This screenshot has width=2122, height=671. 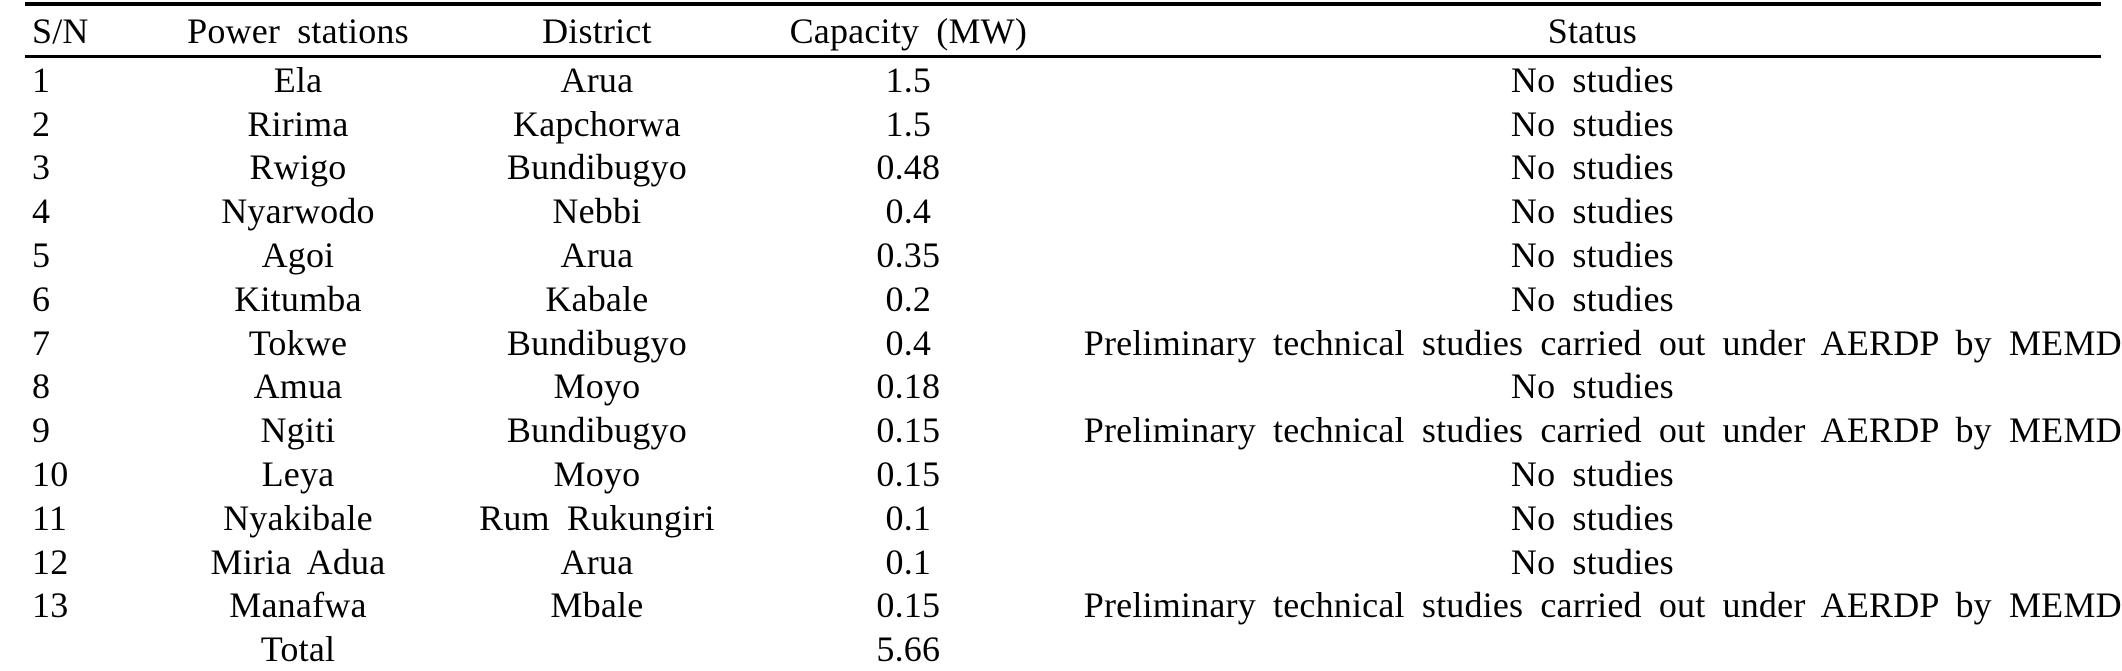 I want to click on cell-district: Nebbi, so click(x=597, y=211).